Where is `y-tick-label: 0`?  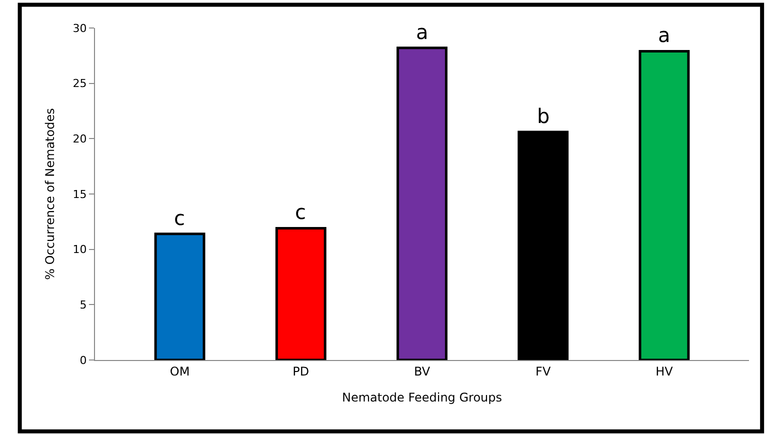 y-tick-label: 0 is located at coordinates (83, 360).